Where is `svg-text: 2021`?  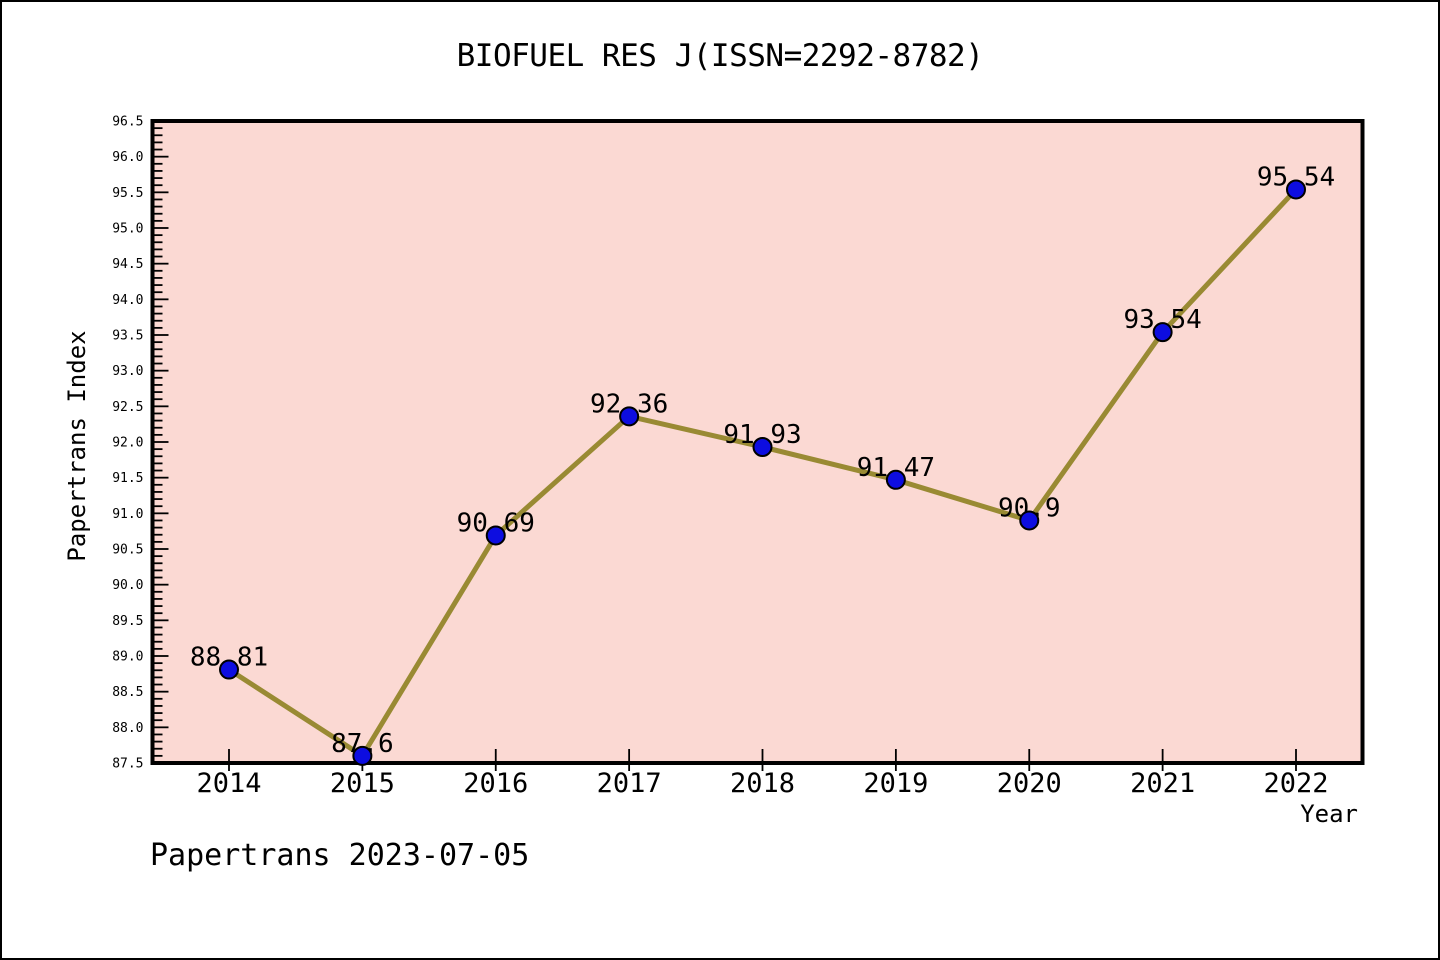 svg-text: 2021 is located at coordinates (1162, 783).